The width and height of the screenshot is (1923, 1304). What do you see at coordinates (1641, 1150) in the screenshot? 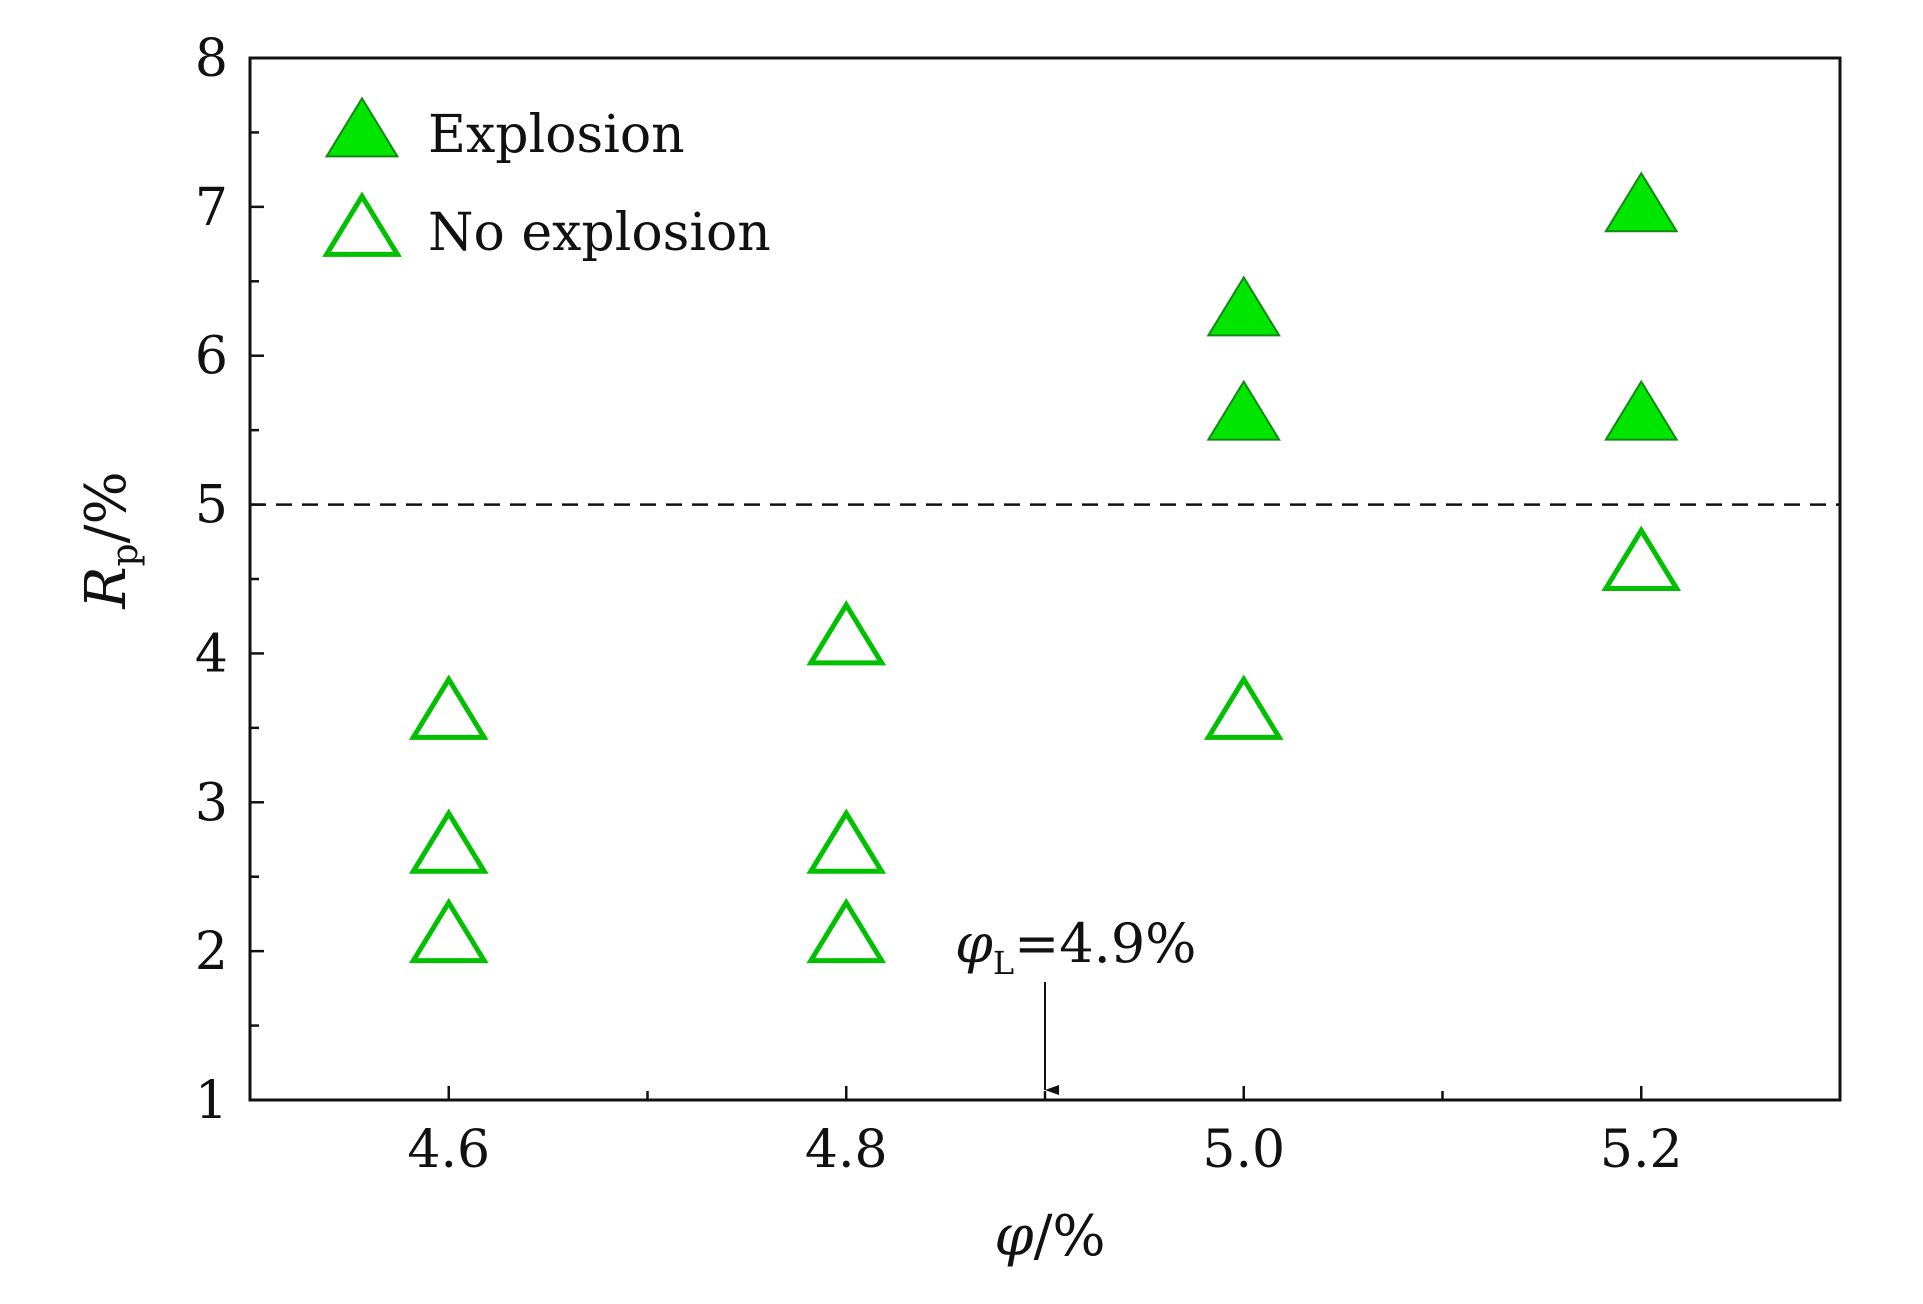
I see `x-tick-label: 5.2` at bounding box center [1641, 1150].